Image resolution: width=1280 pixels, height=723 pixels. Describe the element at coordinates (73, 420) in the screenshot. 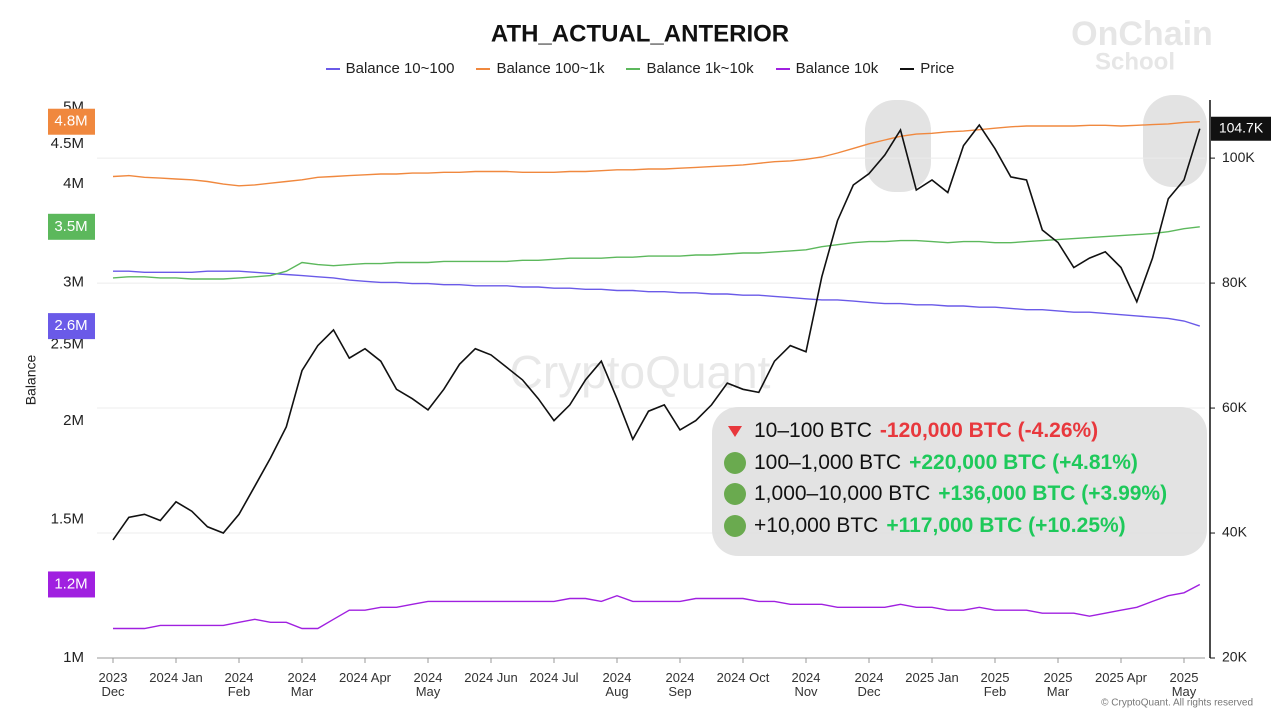

I see `y-tick-label: 2M` at that location.